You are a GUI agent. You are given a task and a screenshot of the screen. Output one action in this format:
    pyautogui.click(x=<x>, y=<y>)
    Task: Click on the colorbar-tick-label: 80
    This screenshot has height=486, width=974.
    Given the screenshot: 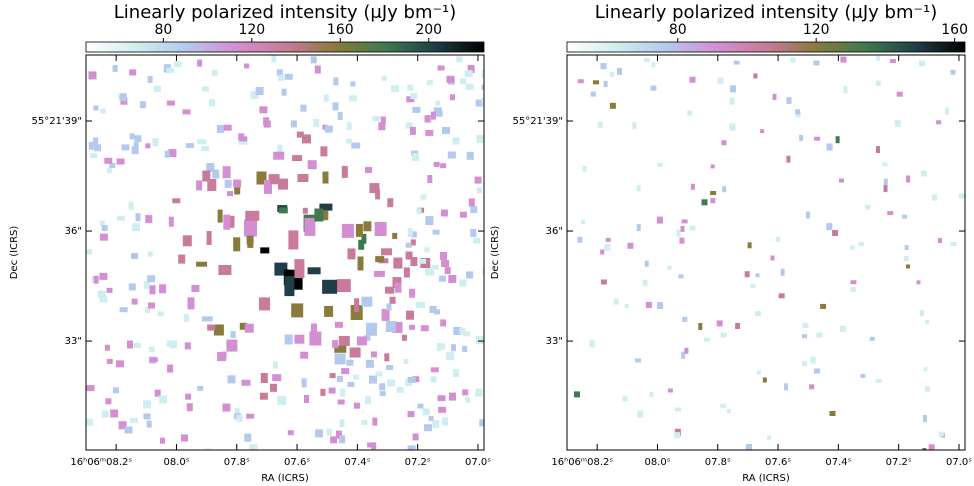 What is the action you would take?
    pyautogui.click(x=678, y=30)
    